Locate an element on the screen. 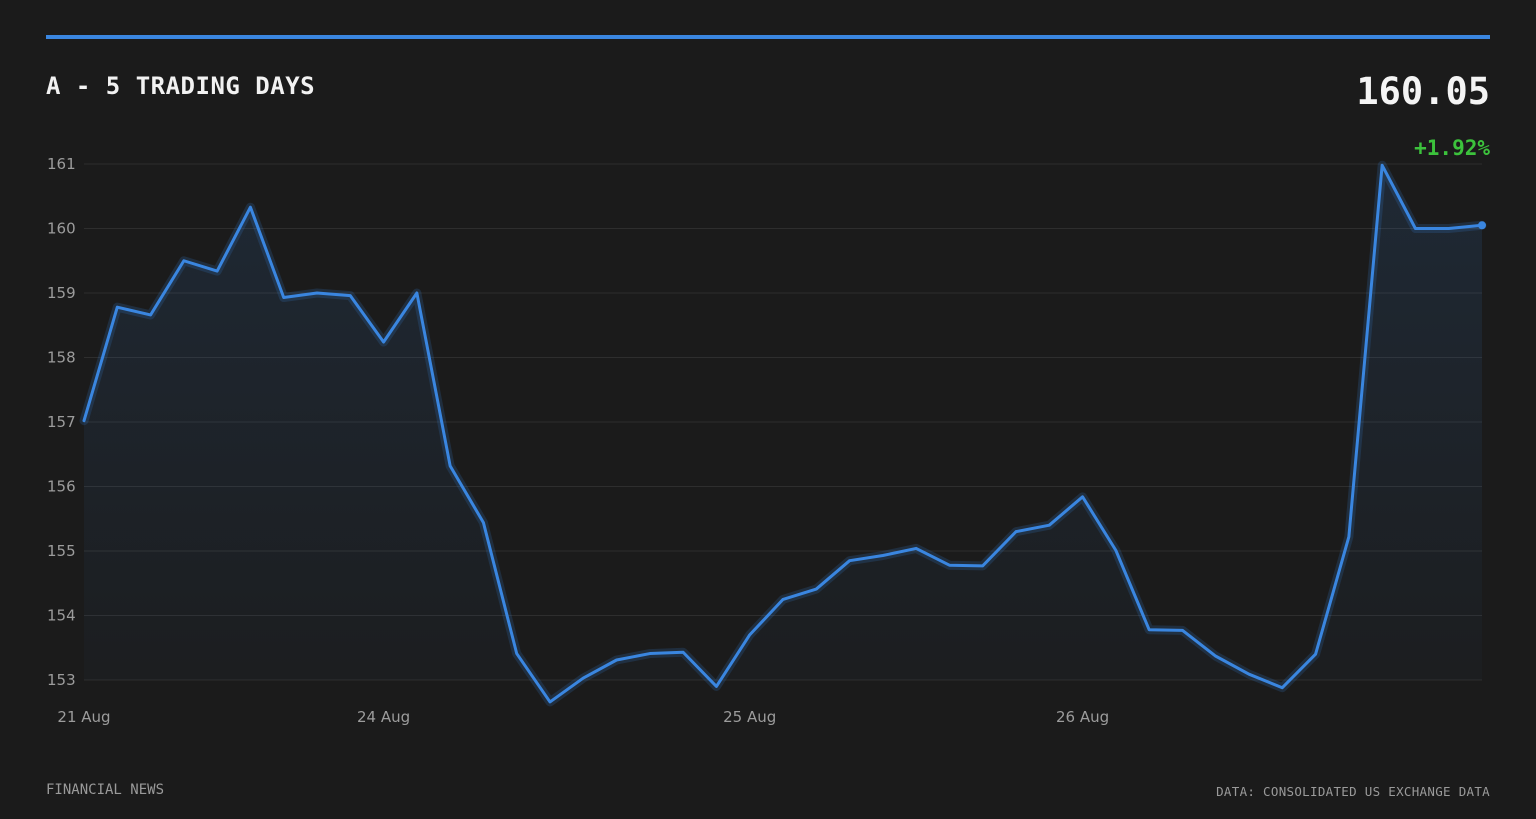 The height and width of the screenshot is (819, 1536). y-tick-label: 161 is located at coordinates (61, 164).